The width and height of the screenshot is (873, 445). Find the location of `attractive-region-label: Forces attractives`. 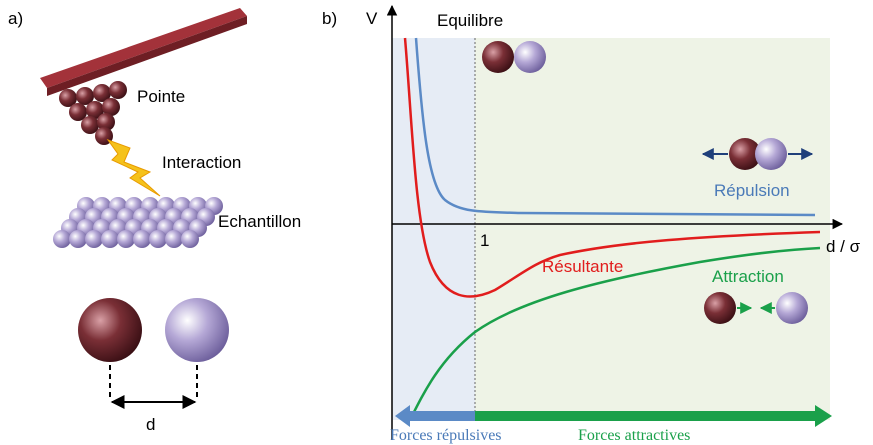

attractive-region-label: Forces attractives is located at coordinates (634, 435).